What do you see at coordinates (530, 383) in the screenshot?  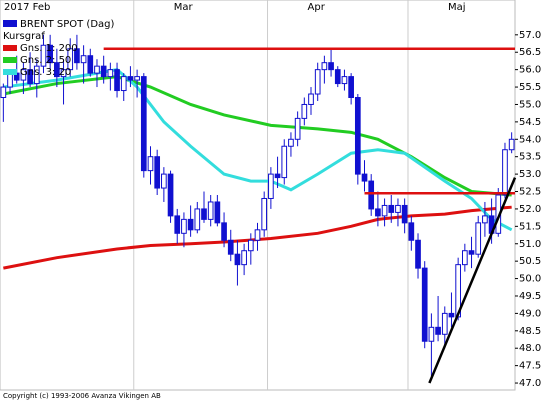 I see `y-tick-label: 47.0` at bounding box center [530, 383].